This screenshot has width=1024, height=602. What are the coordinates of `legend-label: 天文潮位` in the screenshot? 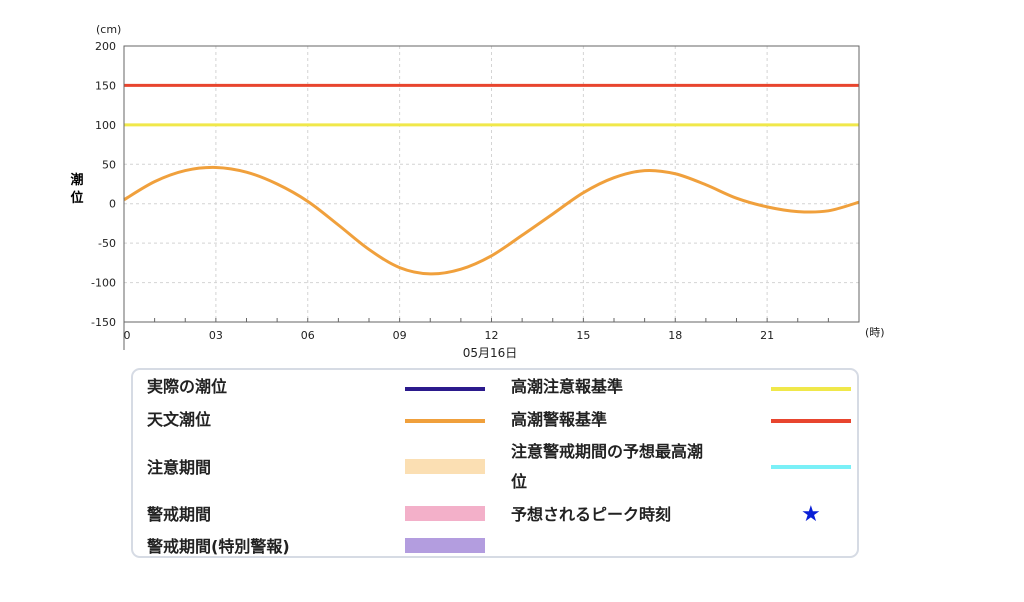 It's located at (179, 419).